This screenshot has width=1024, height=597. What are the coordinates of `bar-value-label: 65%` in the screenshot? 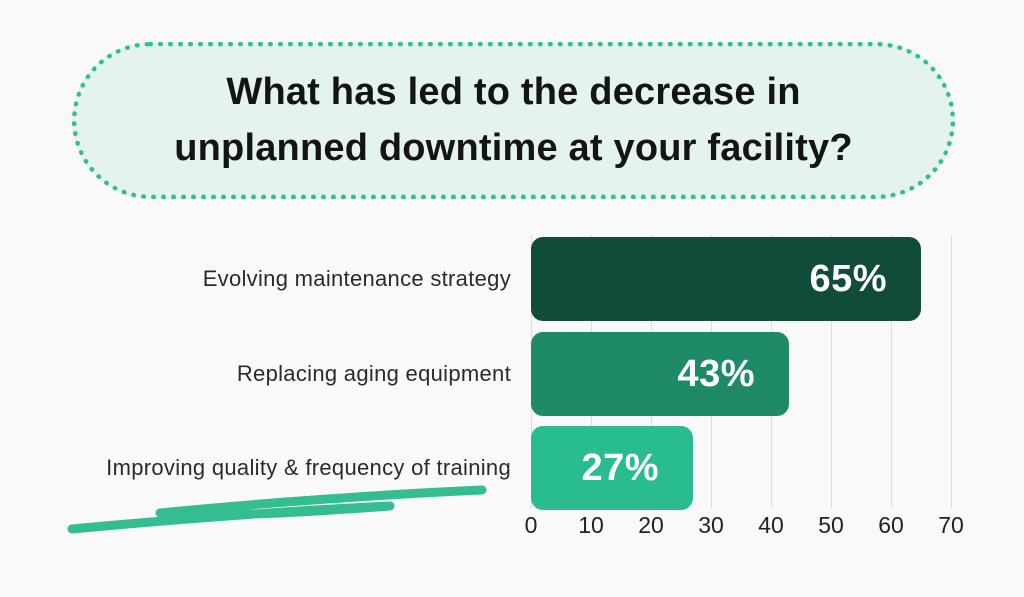 It's located at (848, 278).